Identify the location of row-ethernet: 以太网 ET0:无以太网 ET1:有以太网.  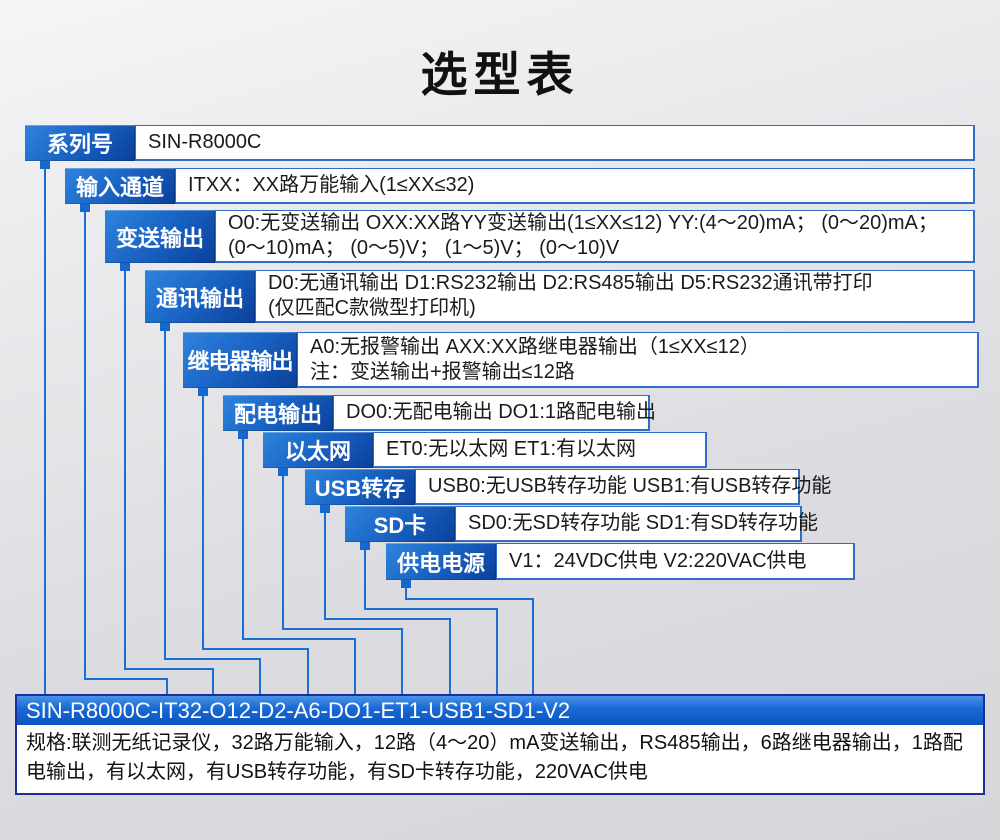
(485, 450).